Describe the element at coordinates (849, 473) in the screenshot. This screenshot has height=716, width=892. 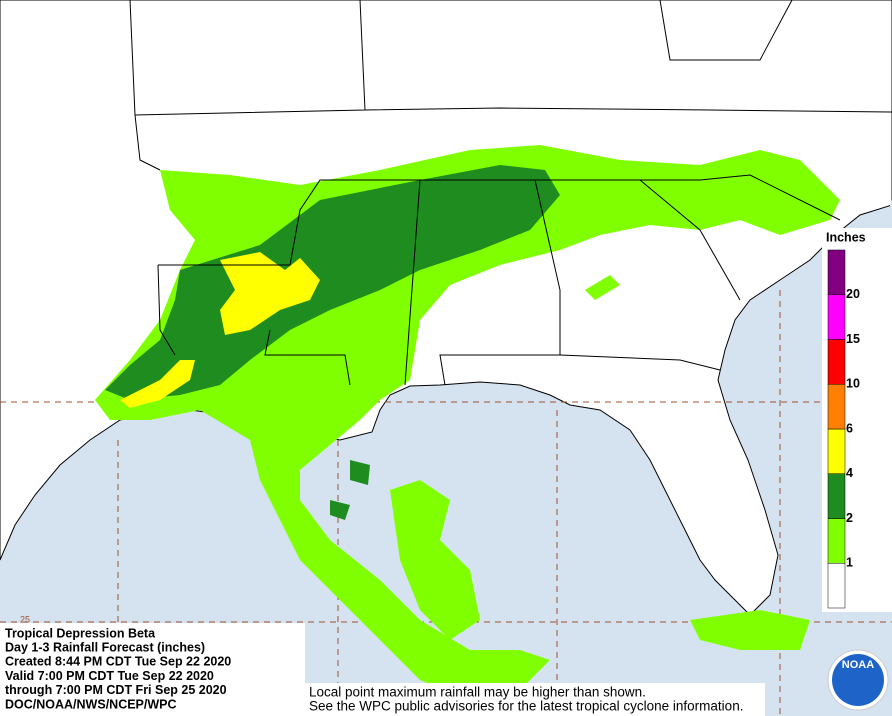
I see `legend-label: 4` at that location.